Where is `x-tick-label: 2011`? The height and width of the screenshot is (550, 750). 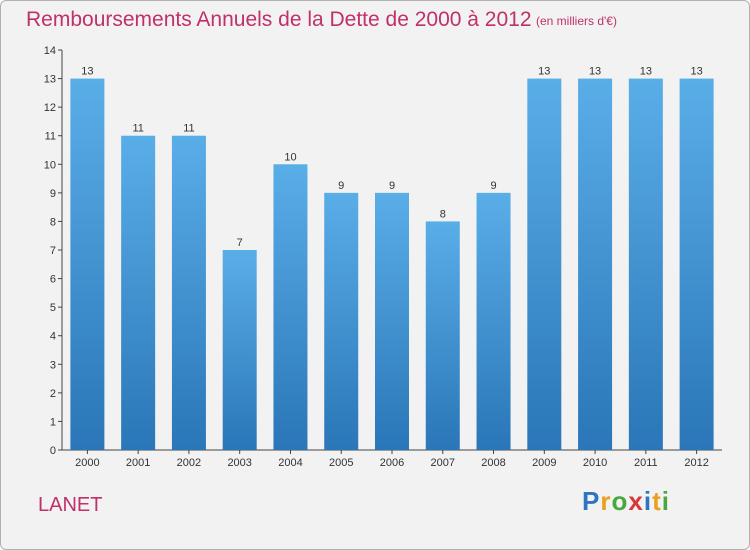 x-tick-label: 2011 is located at coordinates (646, 463).